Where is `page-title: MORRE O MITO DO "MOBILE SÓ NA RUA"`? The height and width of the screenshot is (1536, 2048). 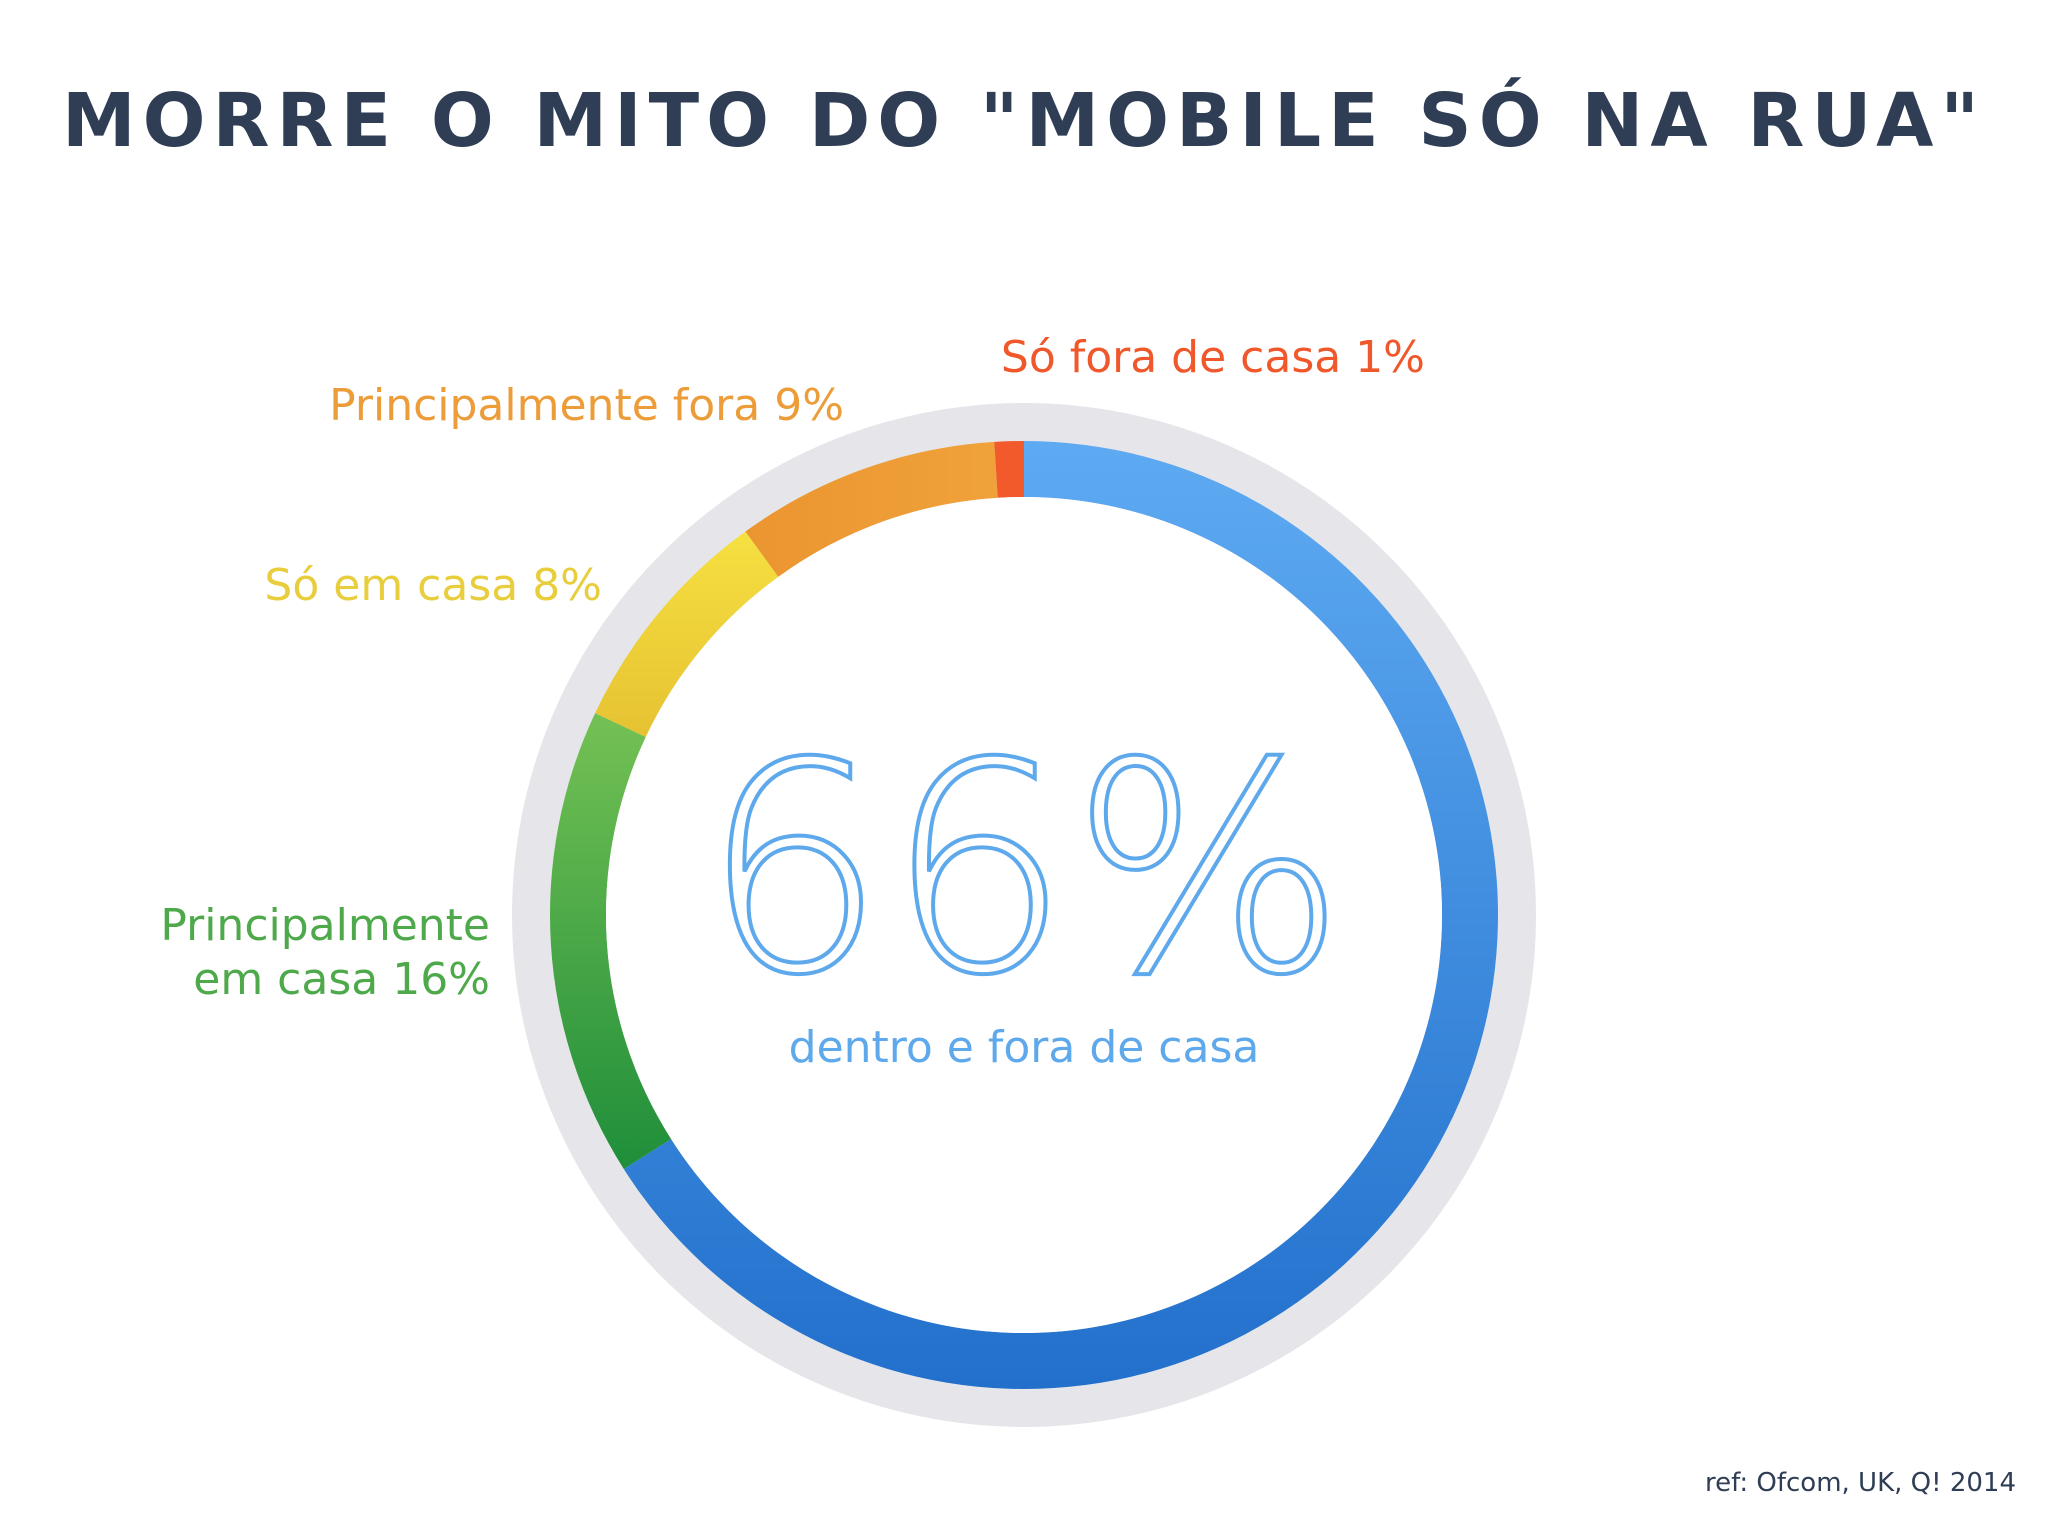
page-title: MORRE O MITO DO "MOBILE SÓ NA RUA" is located at coordinates (1024, 121).